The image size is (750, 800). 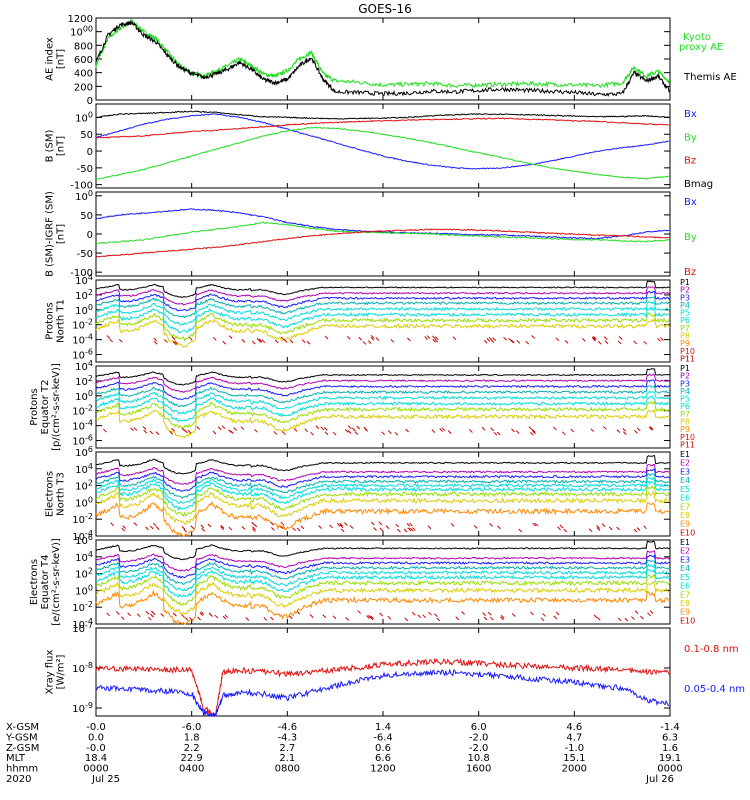 What do you see at coordinates (710, 77) in the screenshot?
I see `legend-label: Themis AE` at bounding box center [710, 77].